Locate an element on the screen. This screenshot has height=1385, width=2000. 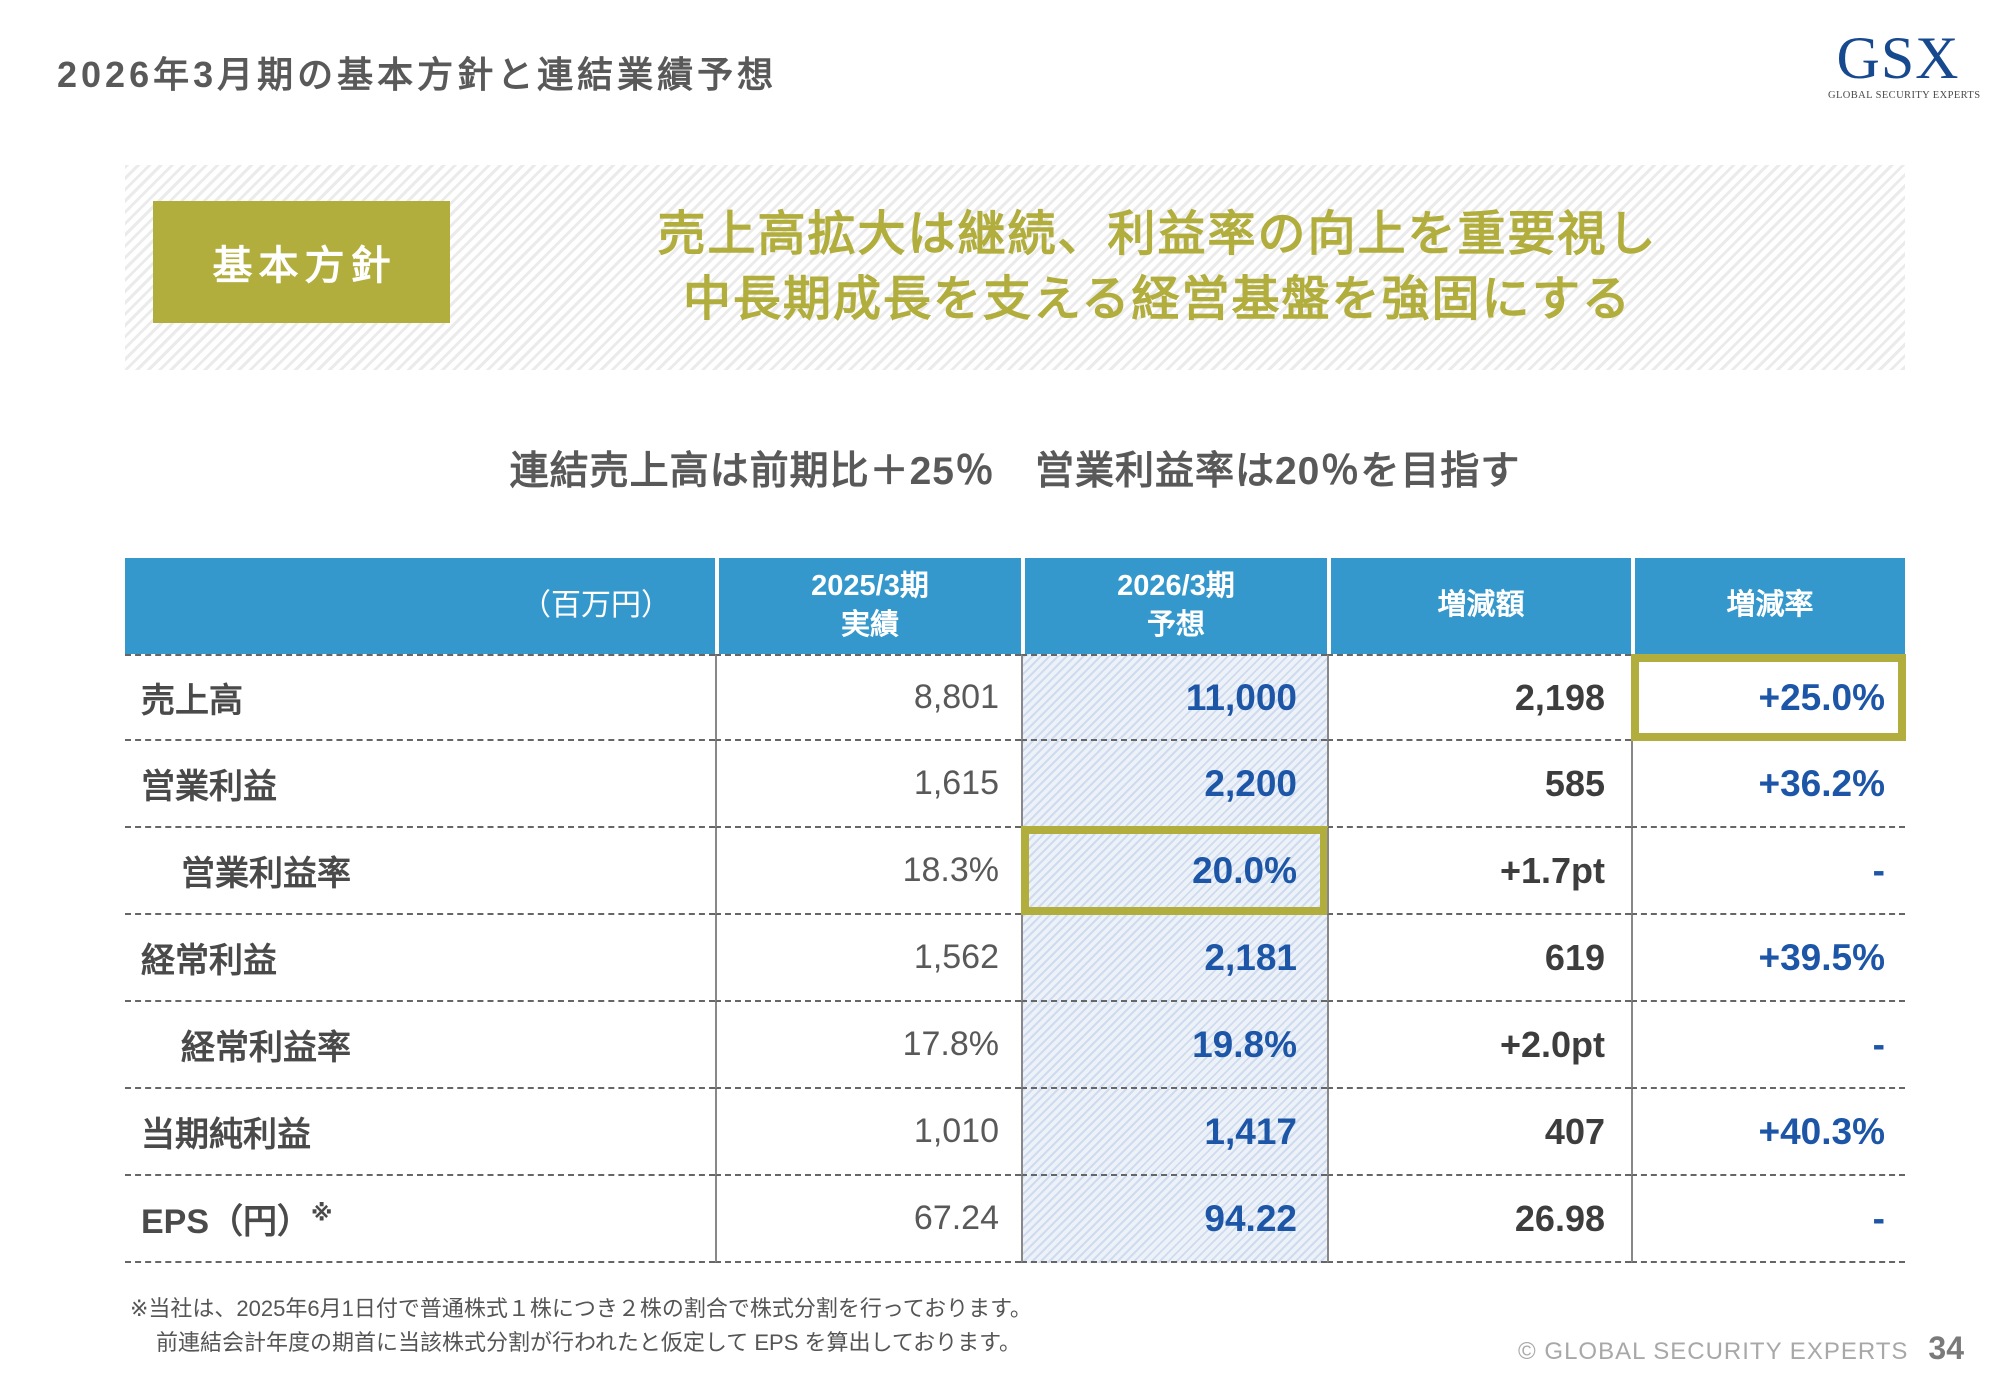
rate-value: +39.5% is located at coordinates (1768, 958).